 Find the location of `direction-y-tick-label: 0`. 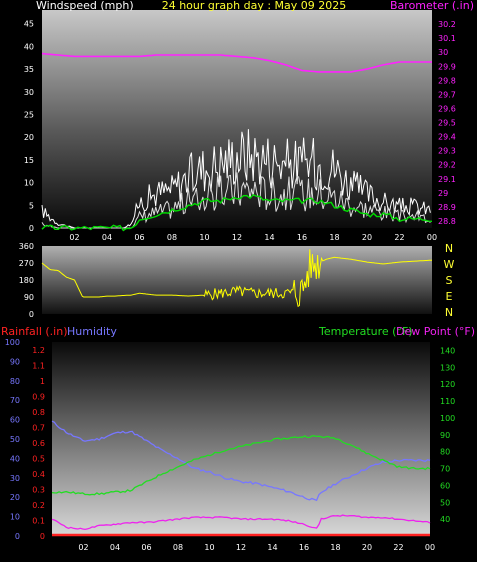

direction-y-tick-label: 0 is located at coordinates (31, 314).